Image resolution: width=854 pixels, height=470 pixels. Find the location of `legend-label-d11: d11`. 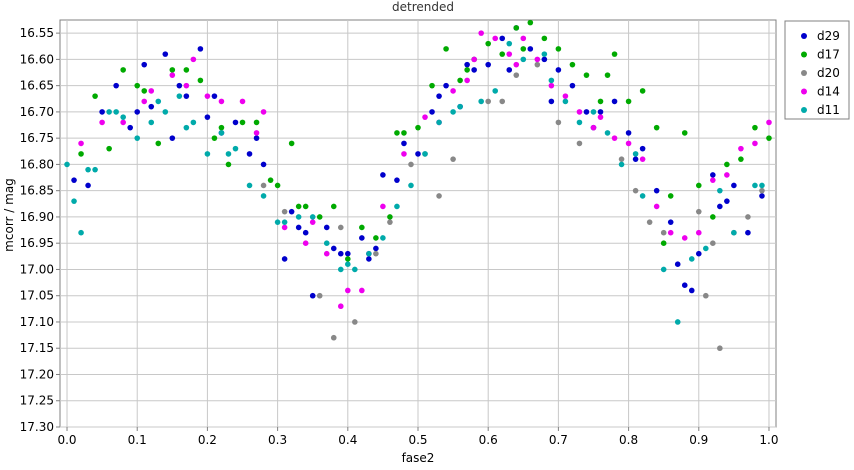

legend-label-d11: d11 is located at coordinates (828, 110).